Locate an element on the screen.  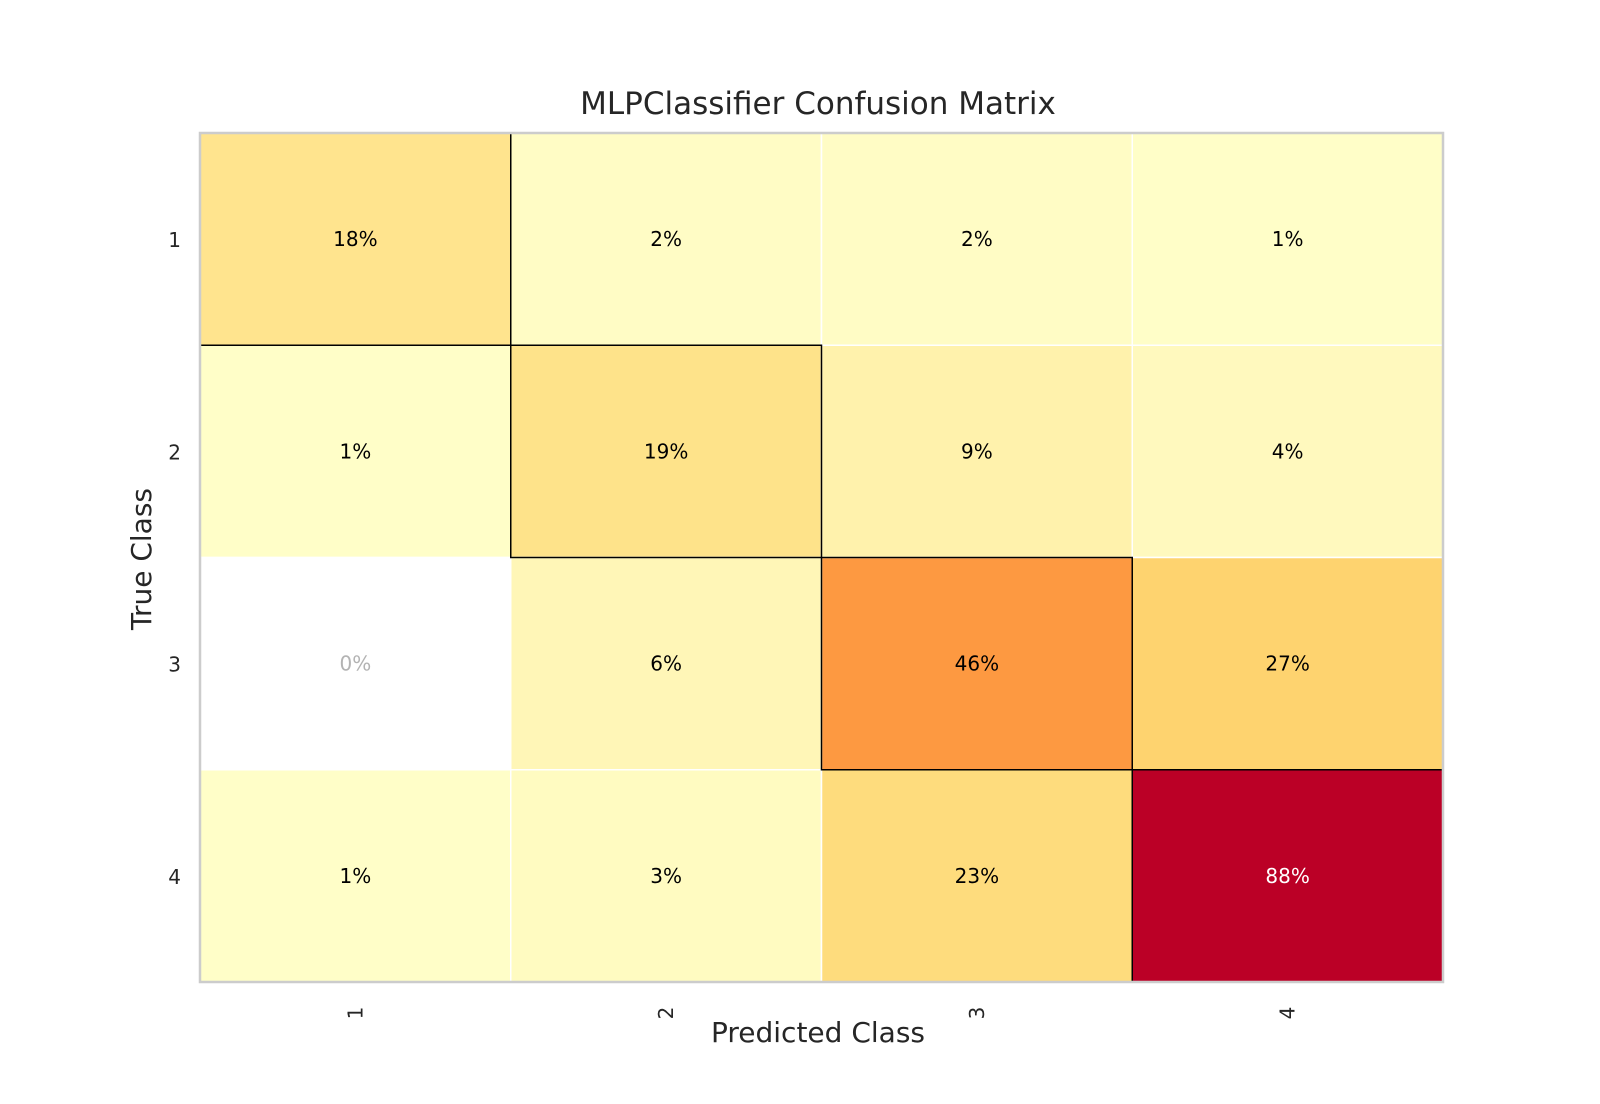
x-tick-label-1: 1 is located at coordinates (355, 1013).